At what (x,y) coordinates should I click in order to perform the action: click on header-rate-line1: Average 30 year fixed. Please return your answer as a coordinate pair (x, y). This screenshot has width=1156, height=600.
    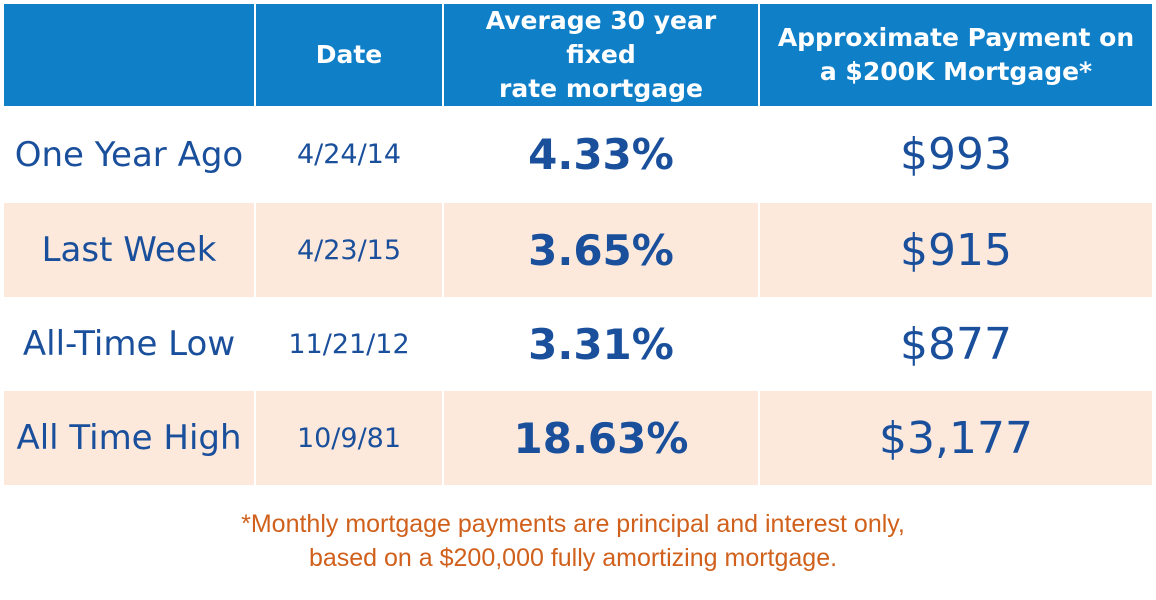
    Looking at the image, I should click on (601, 37).